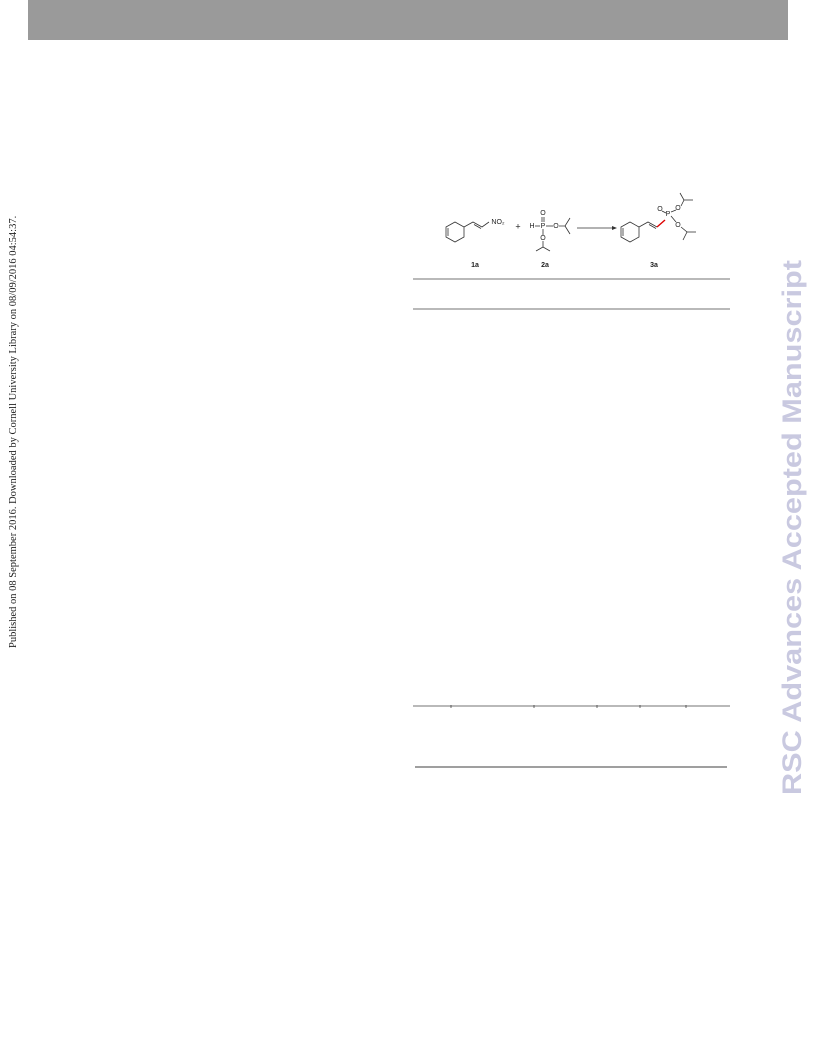 This screenshot has width=816, height=1056. What do you see at coordinates (498, 222) in the screenshot?
I see `atom-label: NO₂` at bounding box center [498, 222].